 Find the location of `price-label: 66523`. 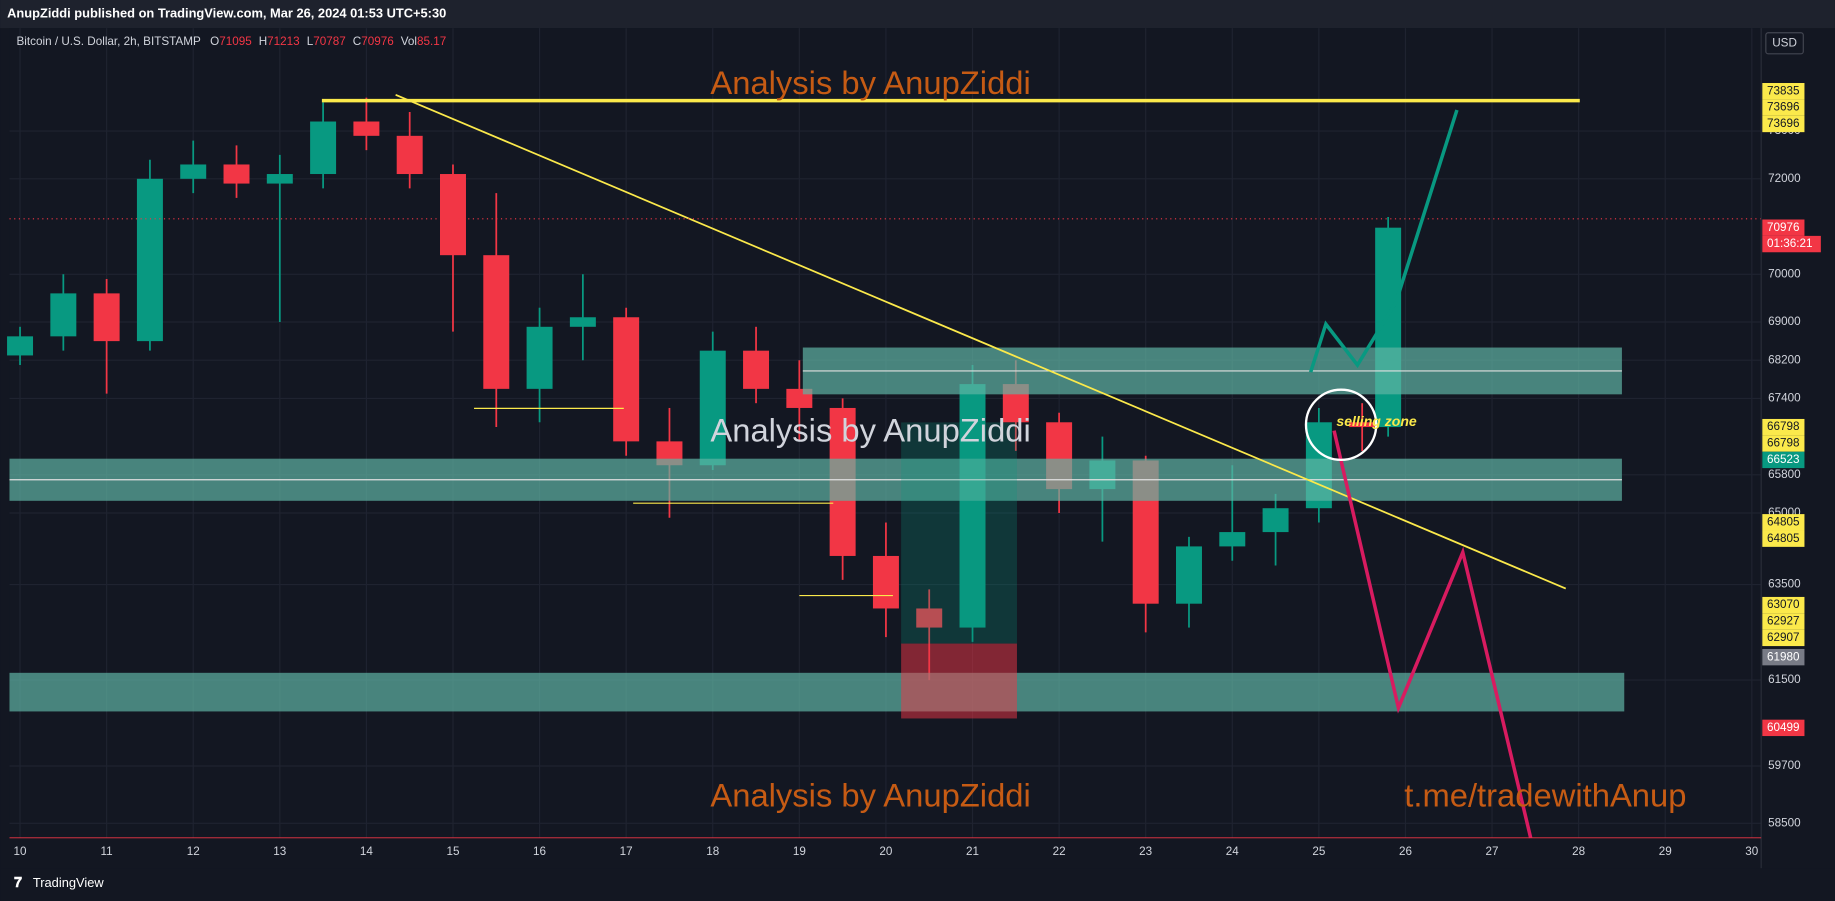

price-label: 66523 is located at coordinates (1783, 459).